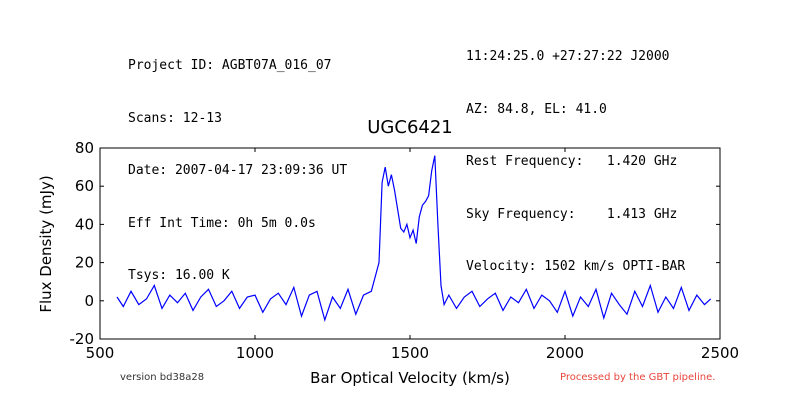  Describe the element at coordinates (536, 109) in the screenshot. I see `az-el: AZ: 84.8, EL: 41.0` at that location.